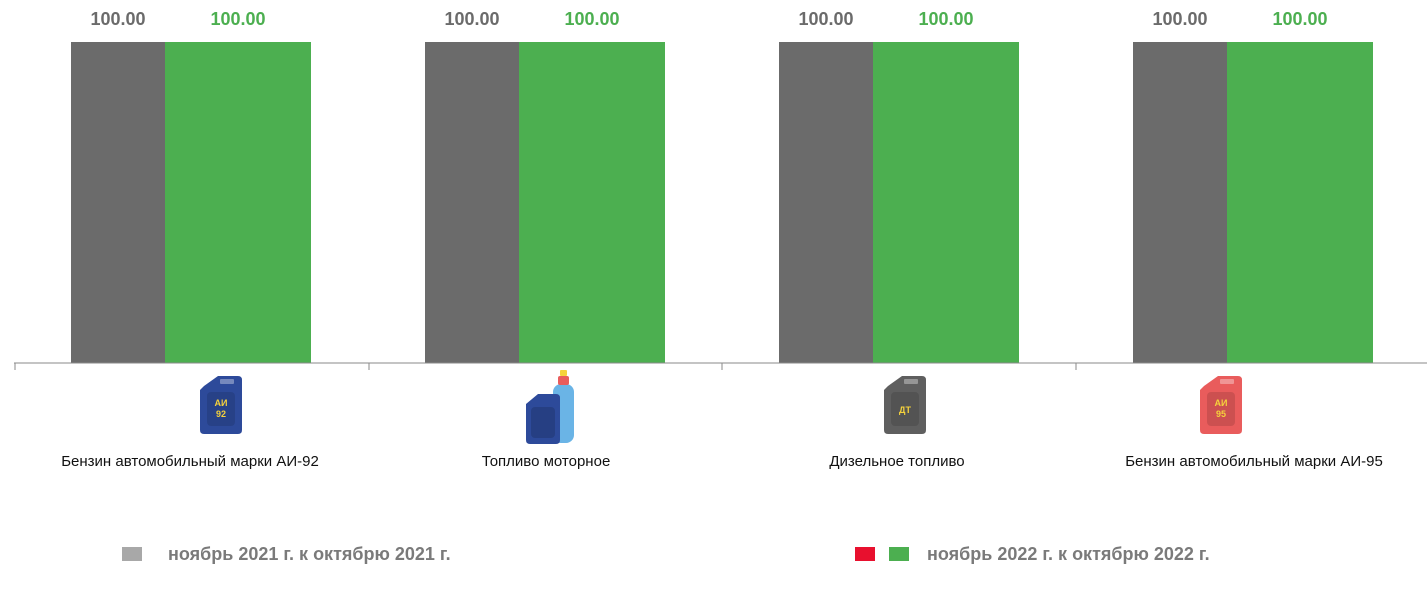 The image size is (1427, 598). I want to click on category-label-1: Бензин автомобильный марки АИ-92, so click(190, 461).